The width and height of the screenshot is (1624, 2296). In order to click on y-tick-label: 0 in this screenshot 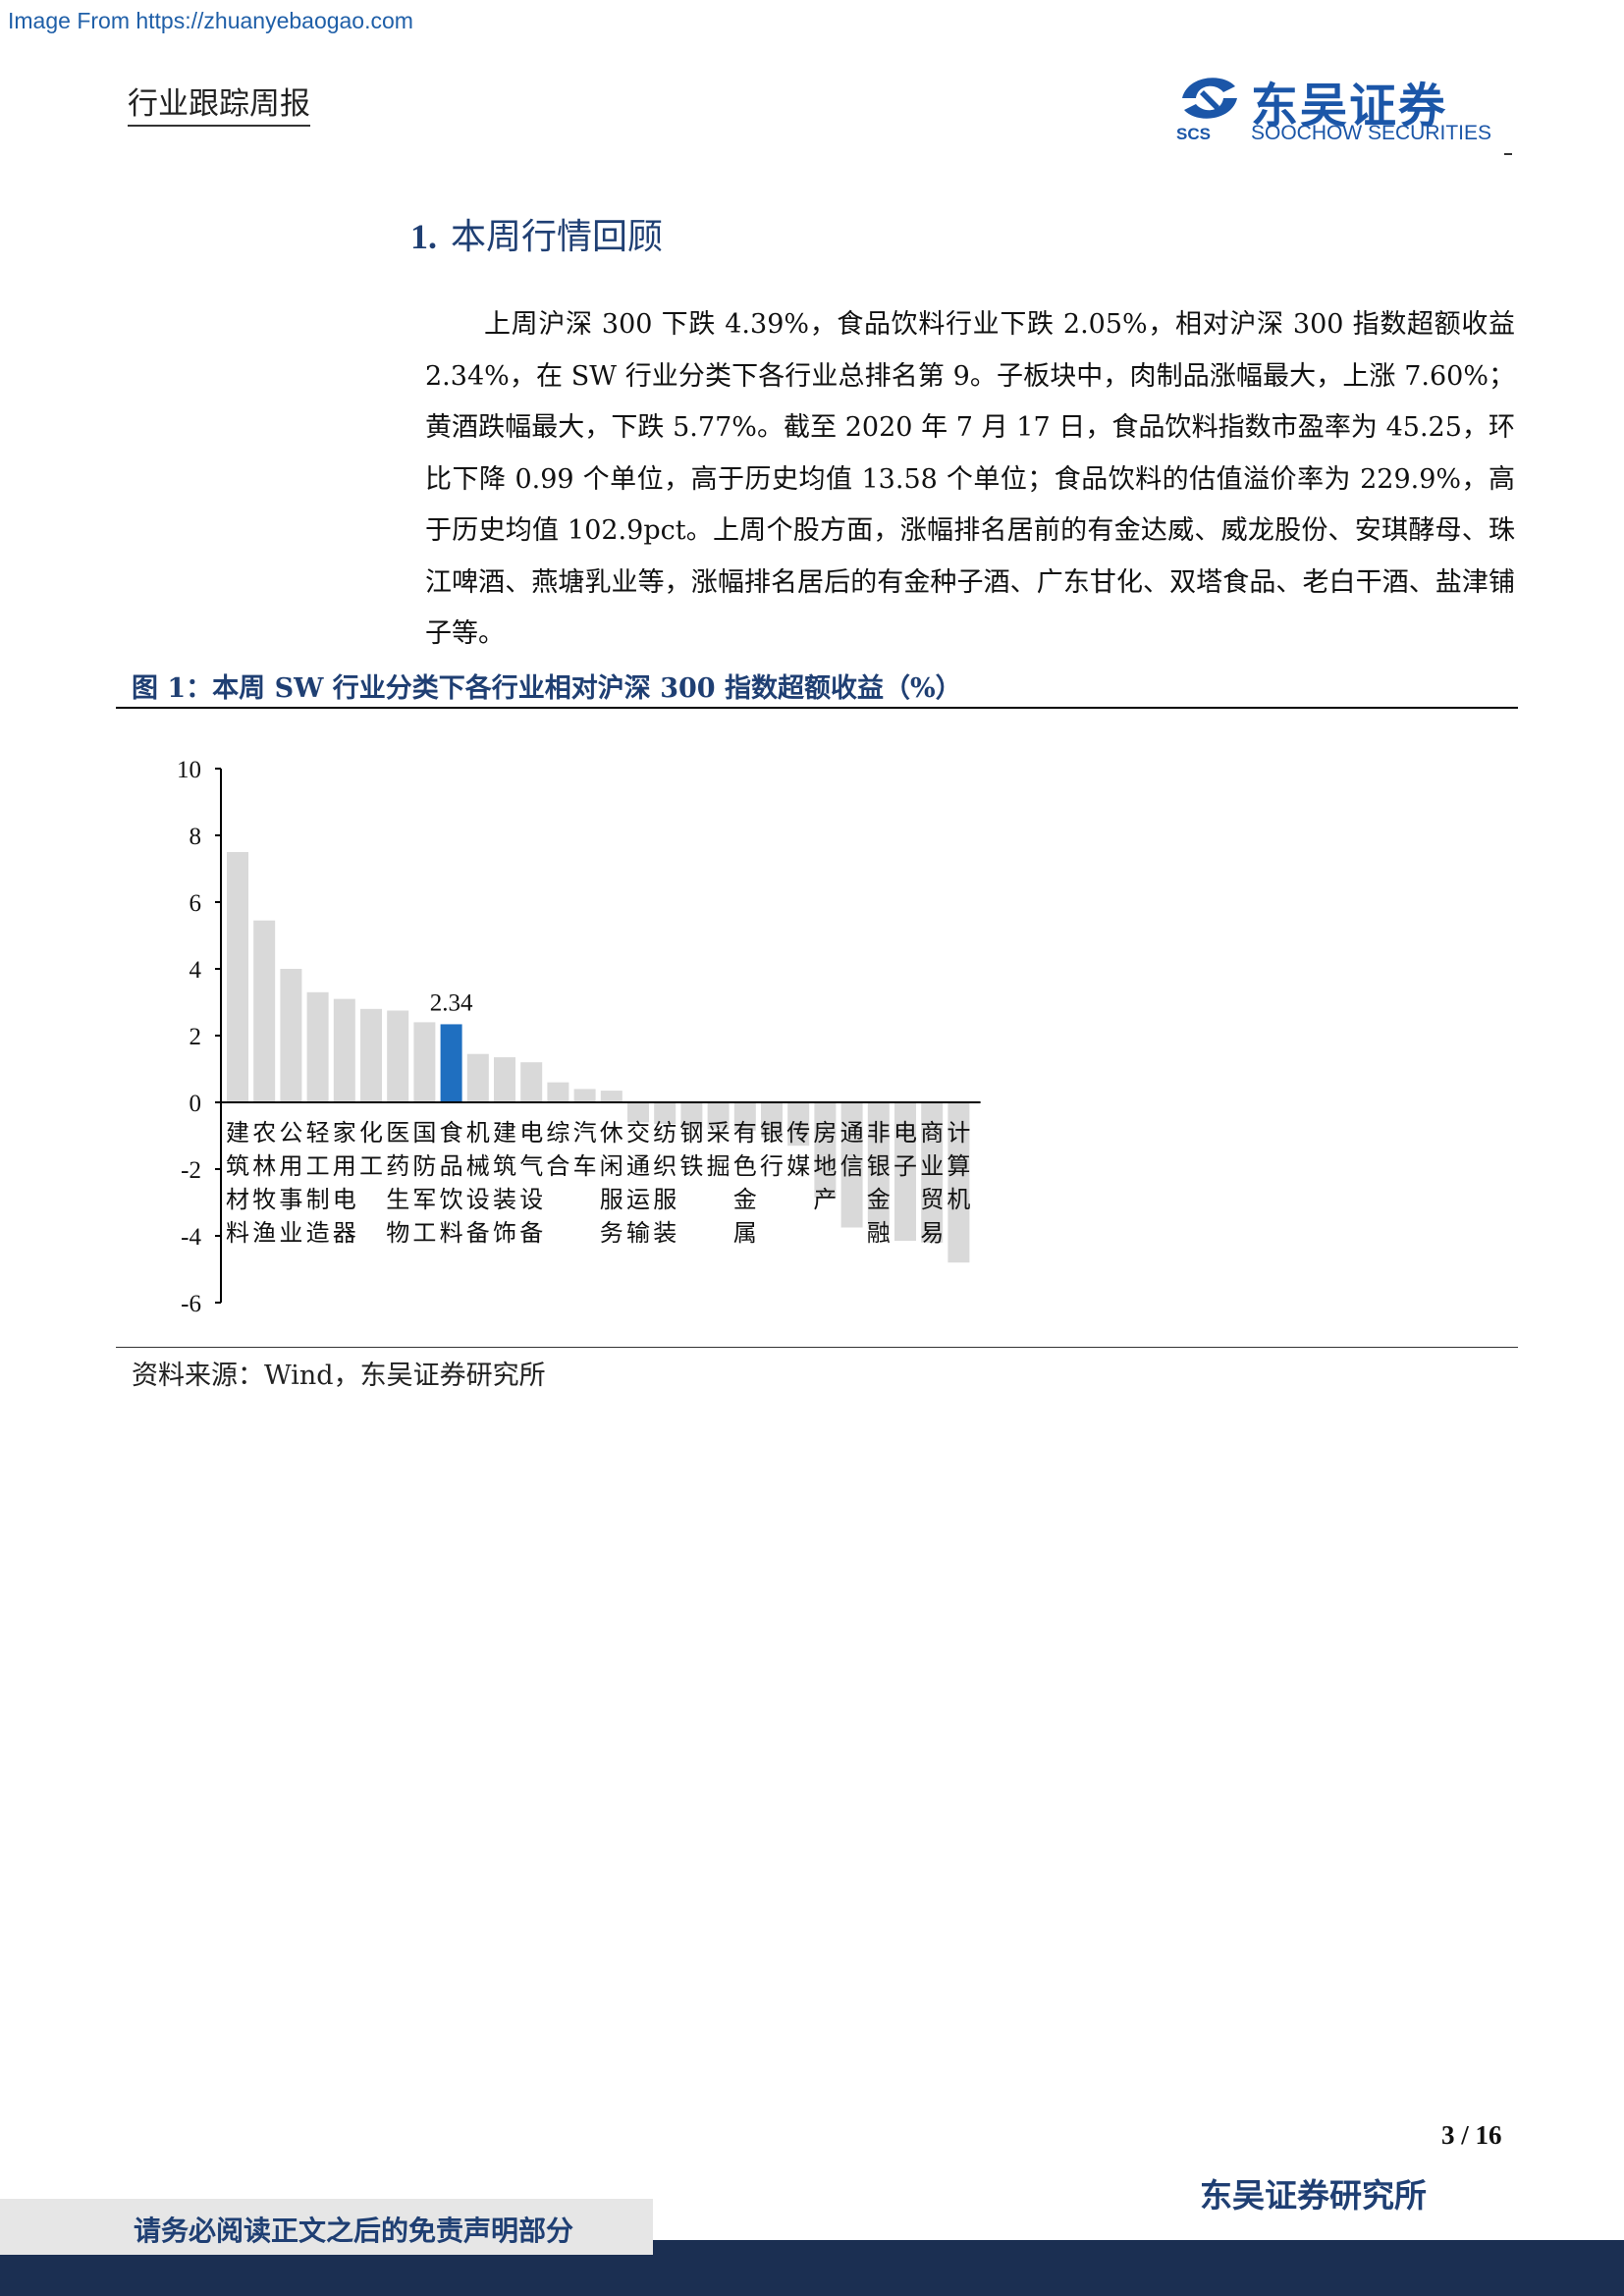, I will do `click(195, 1104)`.